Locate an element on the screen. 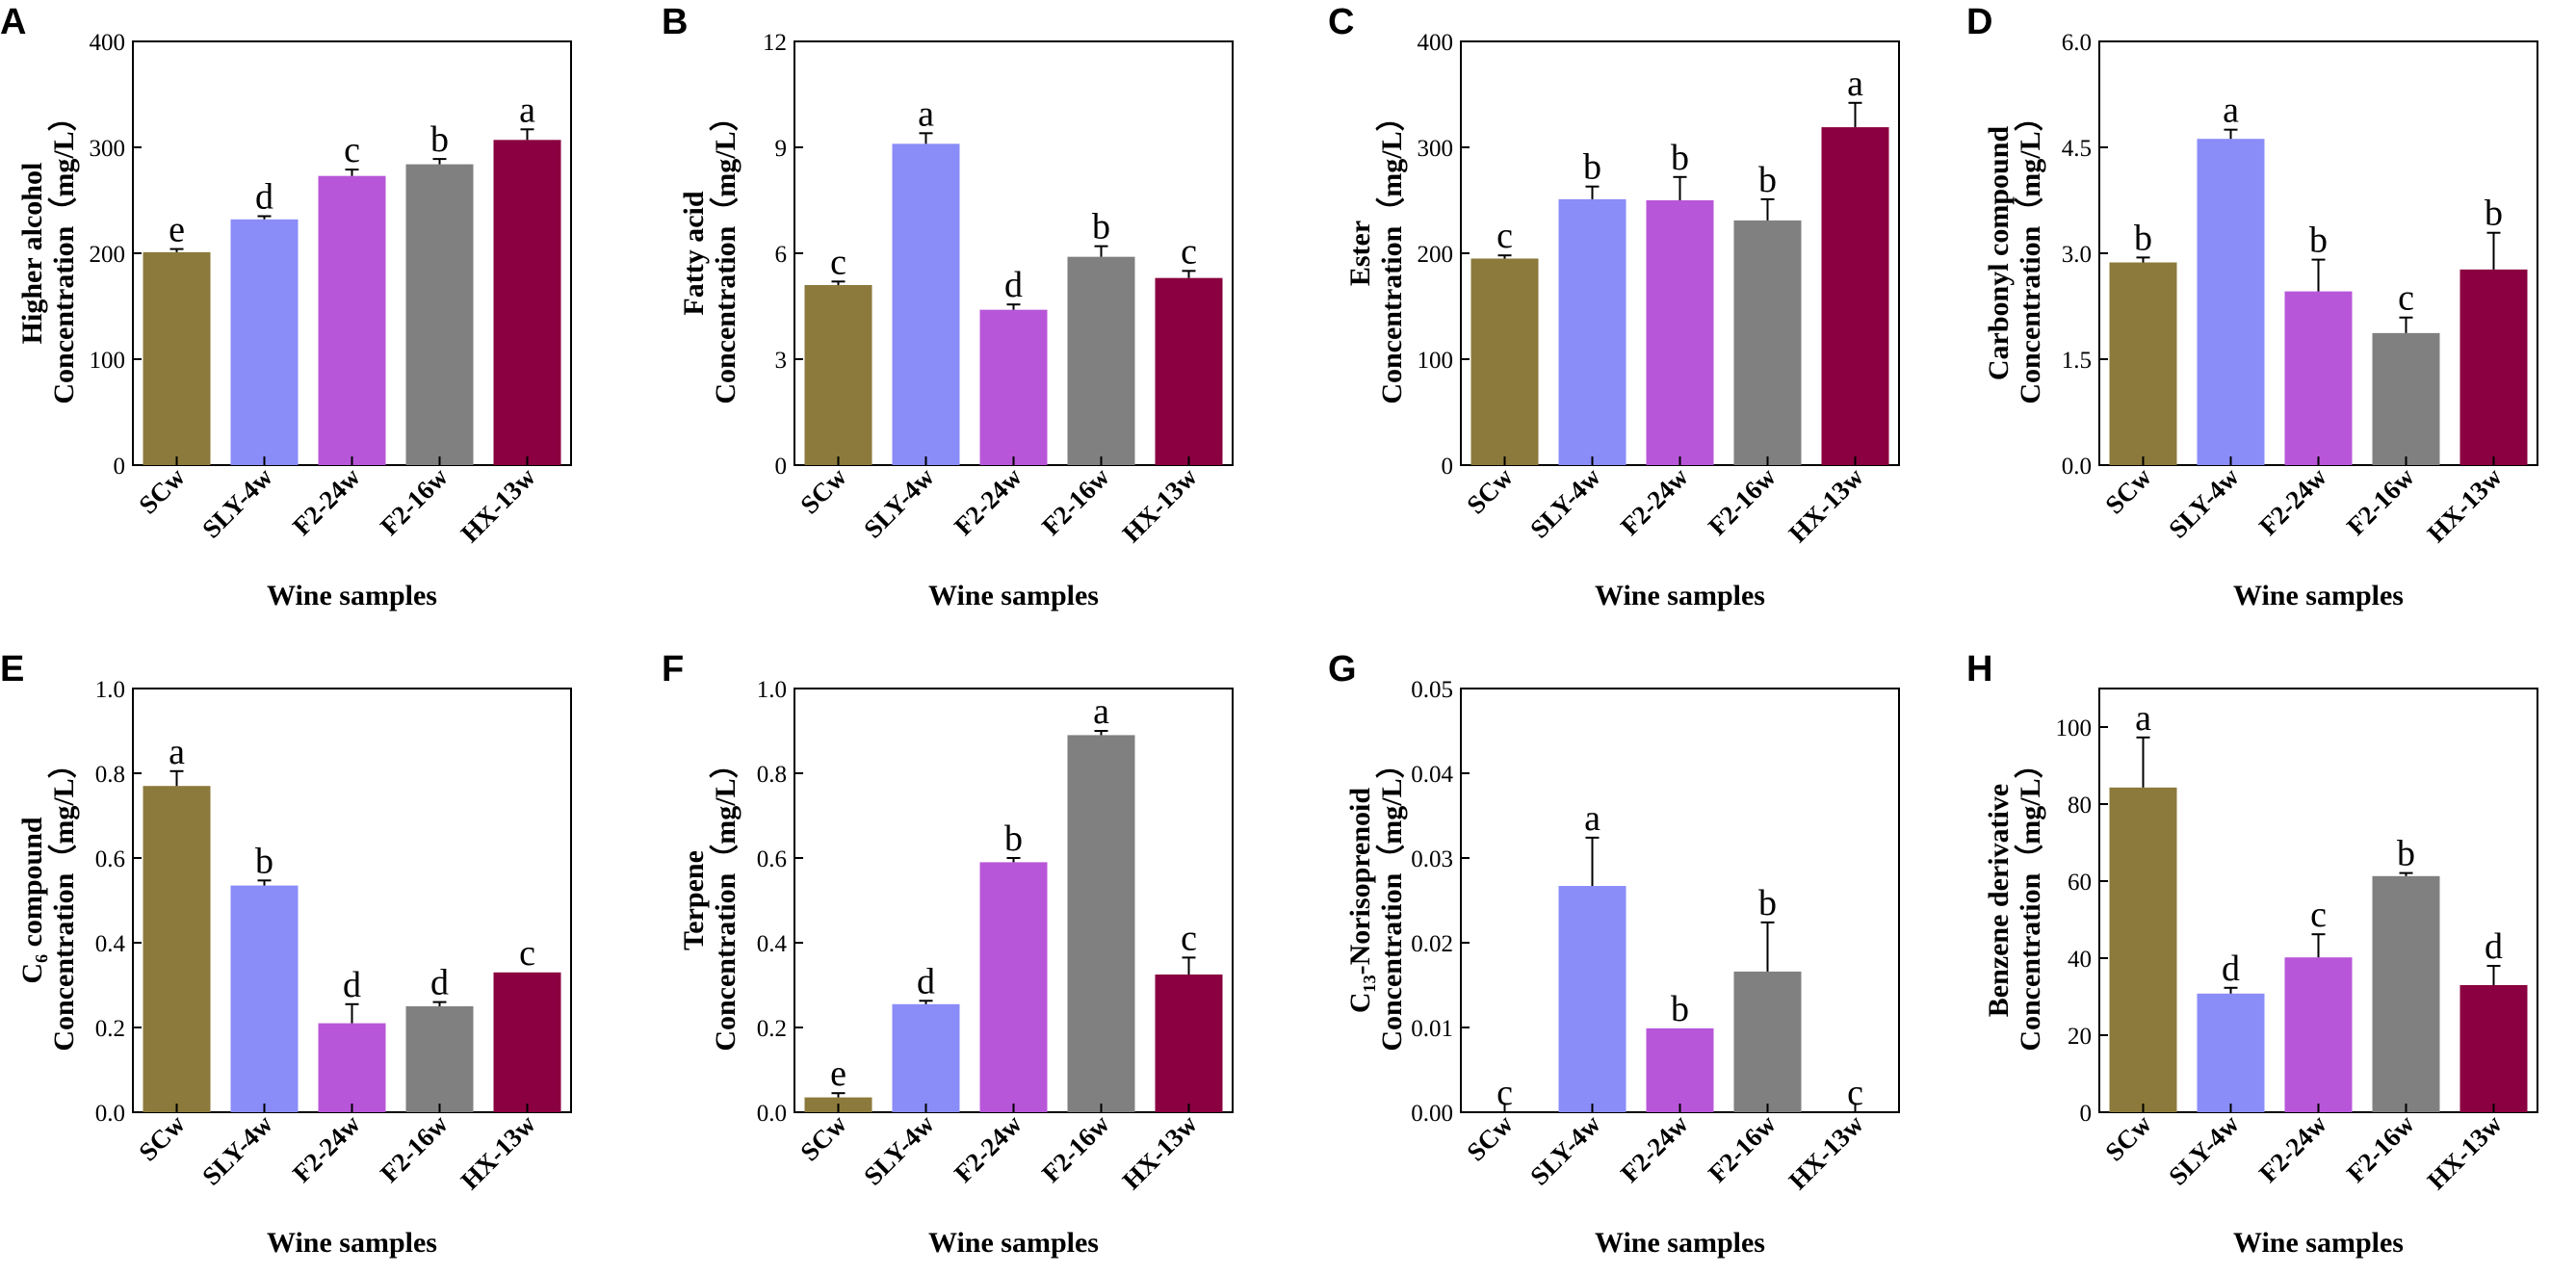  y-tick-label: 0.03 is located at coordinates (1432, 859).